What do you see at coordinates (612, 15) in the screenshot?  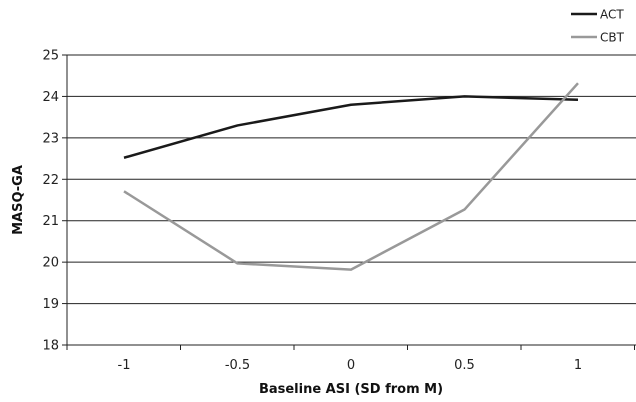 I see `legend-label-act: ACT` at bounding box center [612, 15].